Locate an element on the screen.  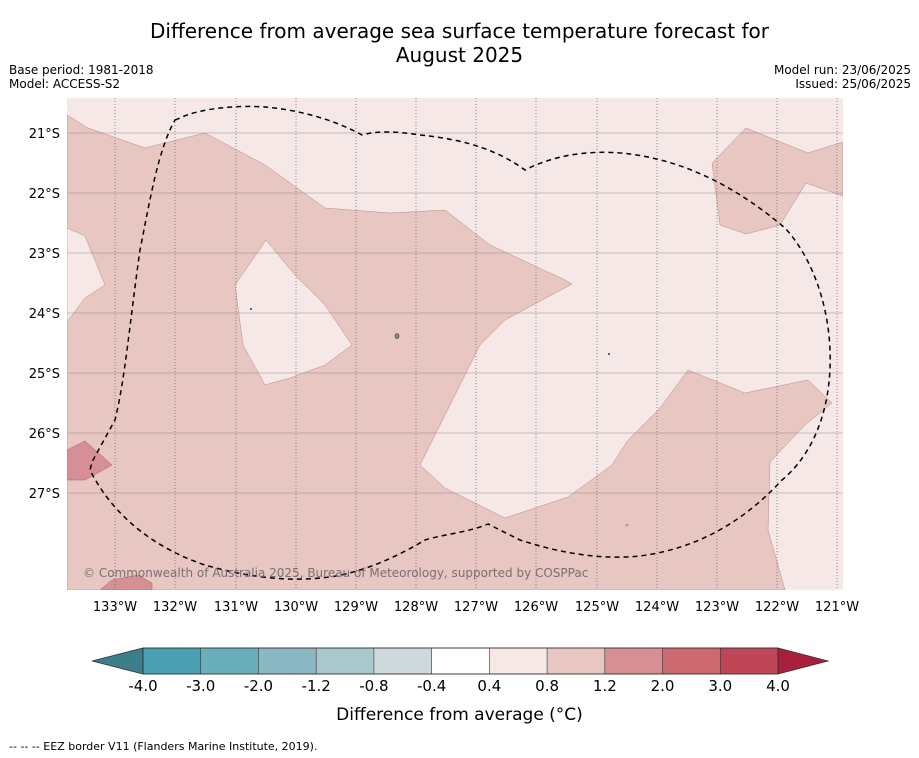
model-name: Model: ACCESS-S2 is located at coordinates (65, 84).